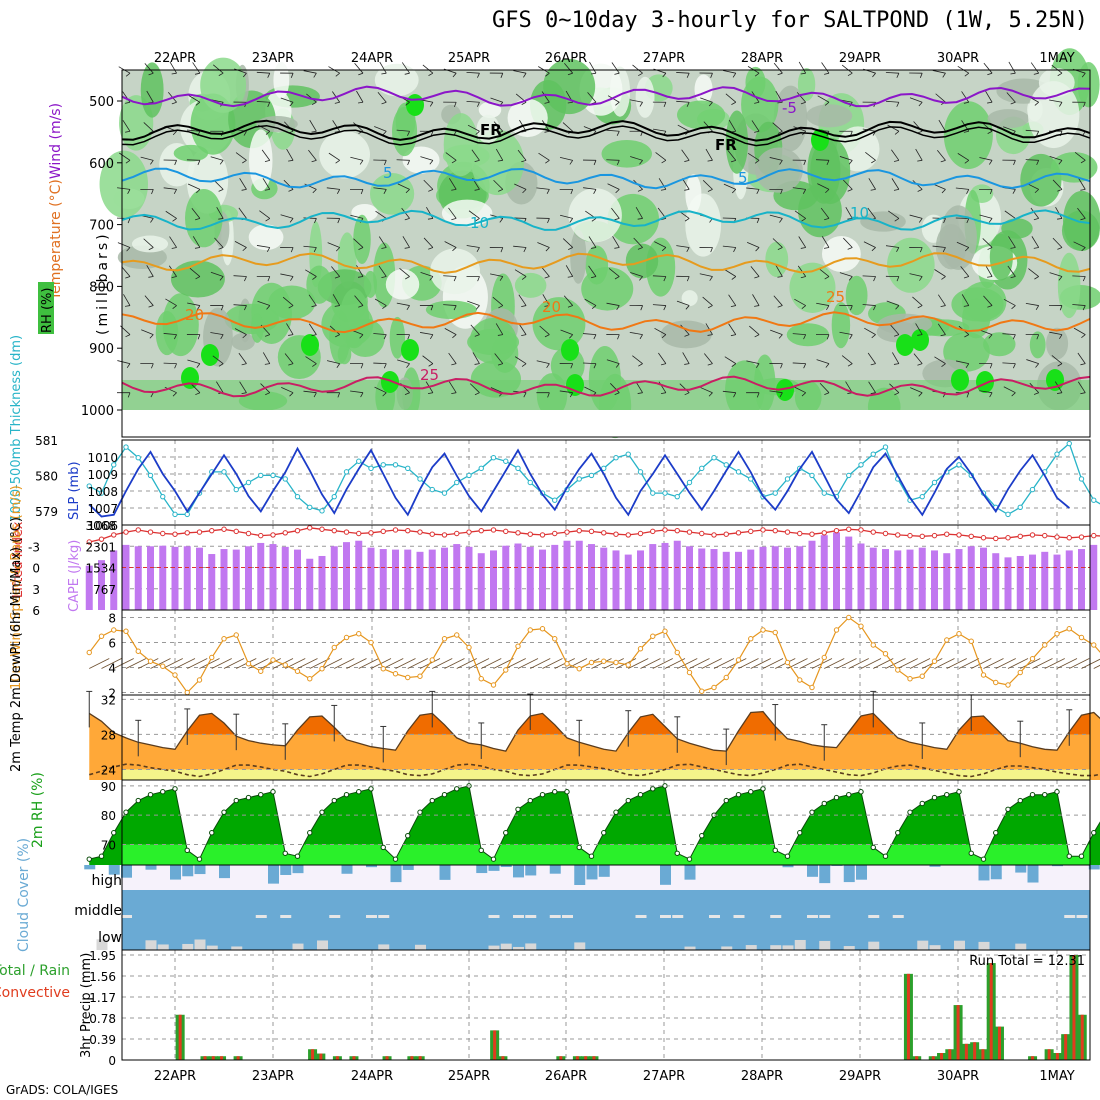 The width and height of the screenshot is (1100, 1100). What do you see at coordinates (102, 998) in the screenshot?
I see `precip-tick-label: 1.17` at bounding box center [102, 998].